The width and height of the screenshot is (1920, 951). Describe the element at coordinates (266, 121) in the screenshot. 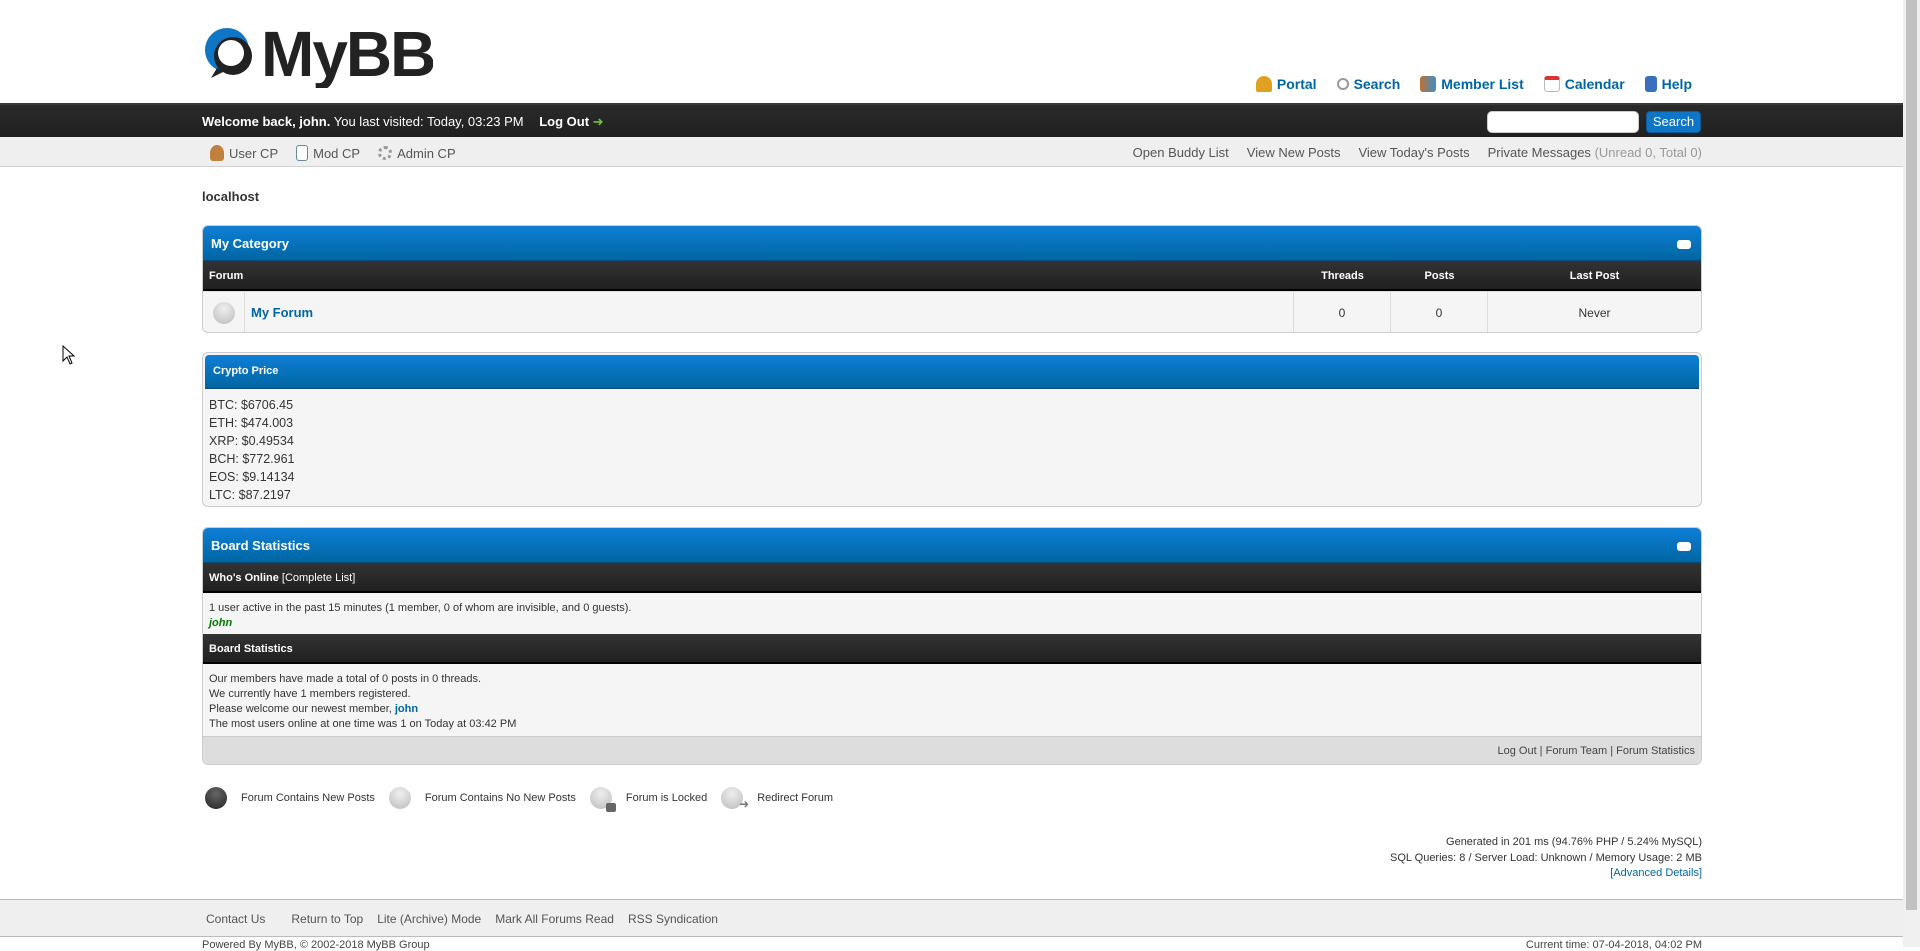

I see `welcome-greeting: Welcome back, john.` at that location.